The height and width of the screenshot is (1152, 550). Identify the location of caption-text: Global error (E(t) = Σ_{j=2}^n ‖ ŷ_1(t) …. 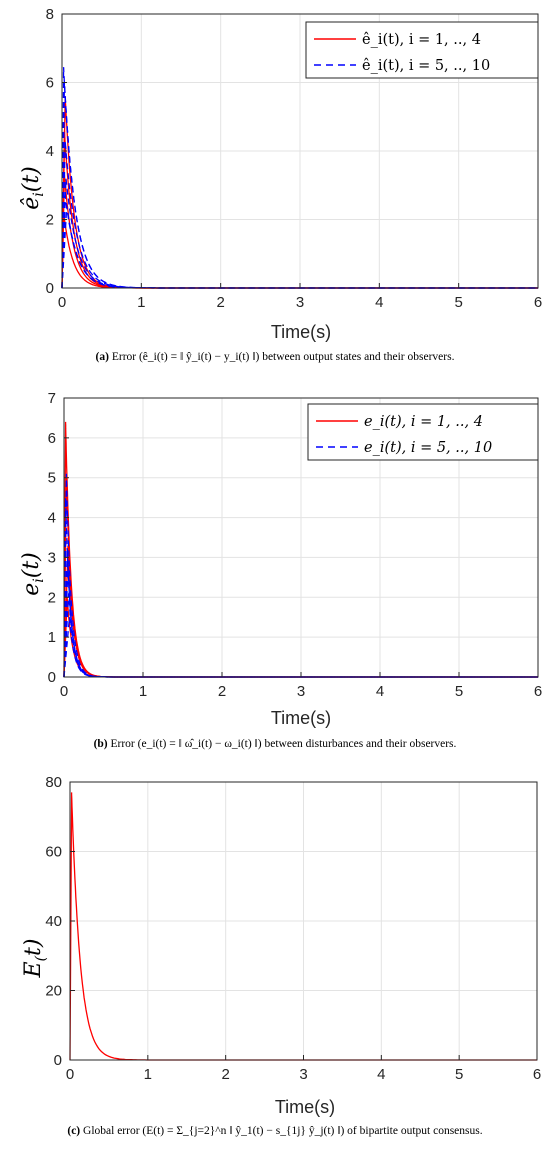
(283, 1131).